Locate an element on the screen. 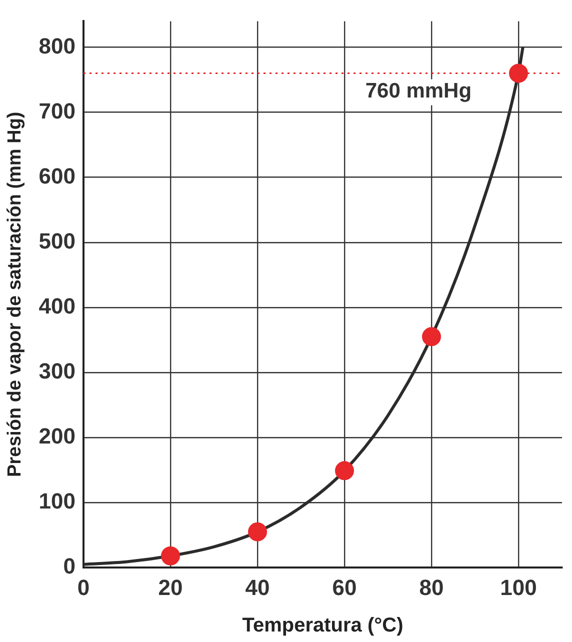 This screenshot has height=642, width=572. y-tick-label: 500 is located at coordinates (57, 241).